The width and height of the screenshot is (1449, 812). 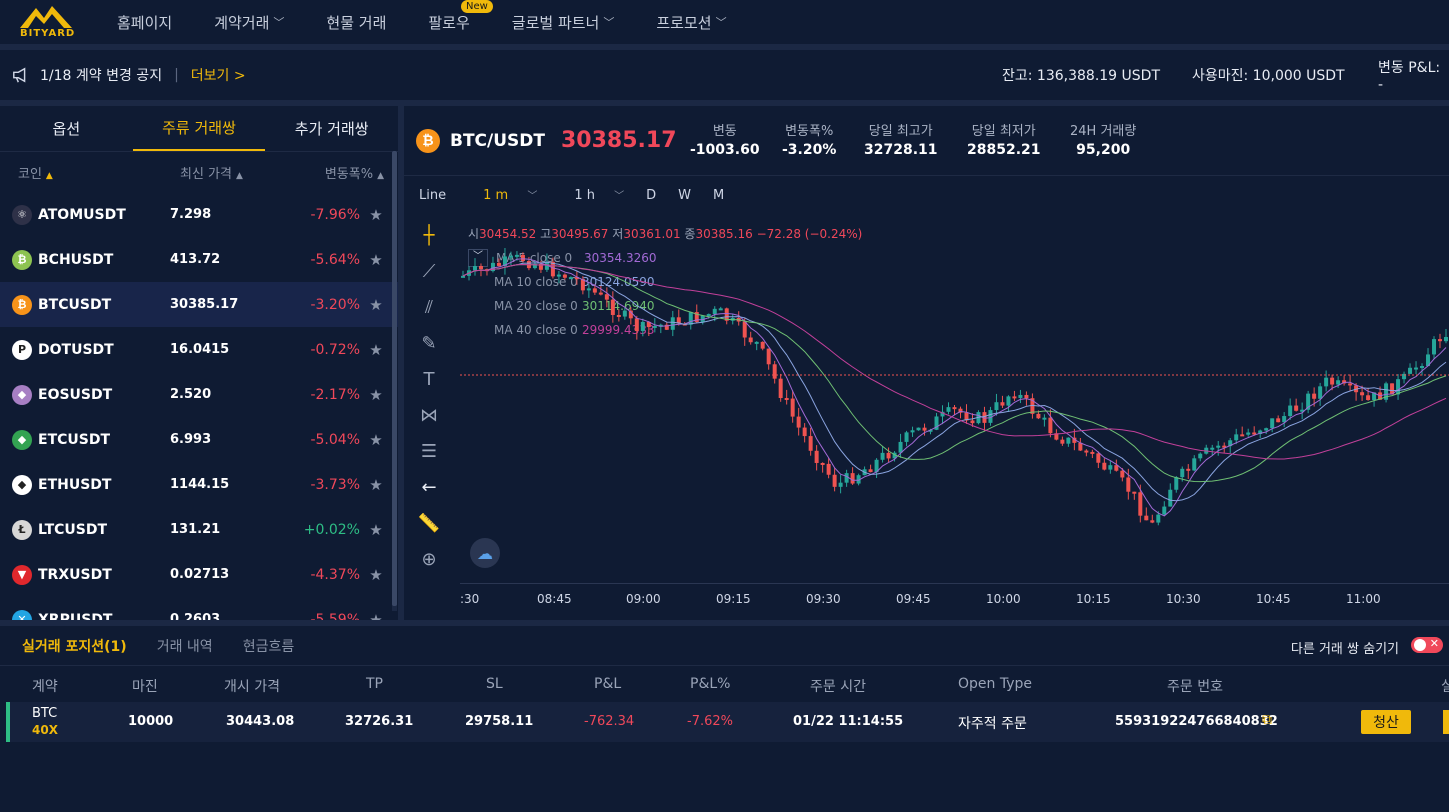 What do you see at coordinates (591, 195) in the screenshot?
I see `interval-1h: 1 h ﹀` at bounding box center [591, 195].